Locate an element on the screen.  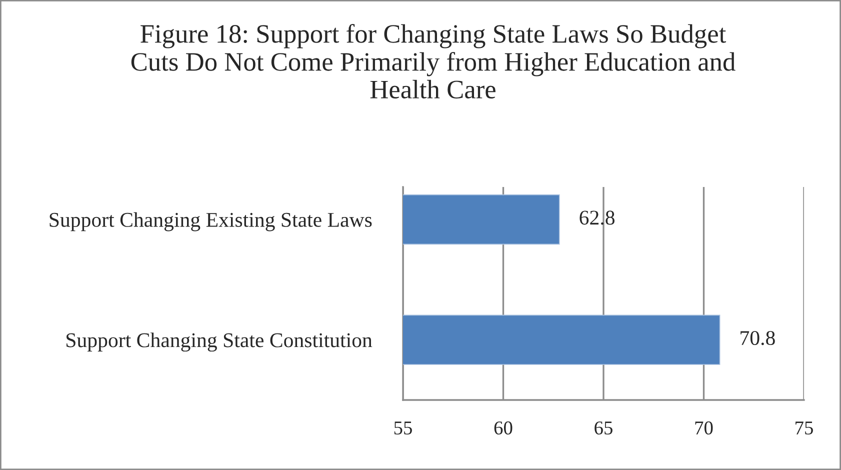
data-label: 70.8 is located at coordinates (757, 338).